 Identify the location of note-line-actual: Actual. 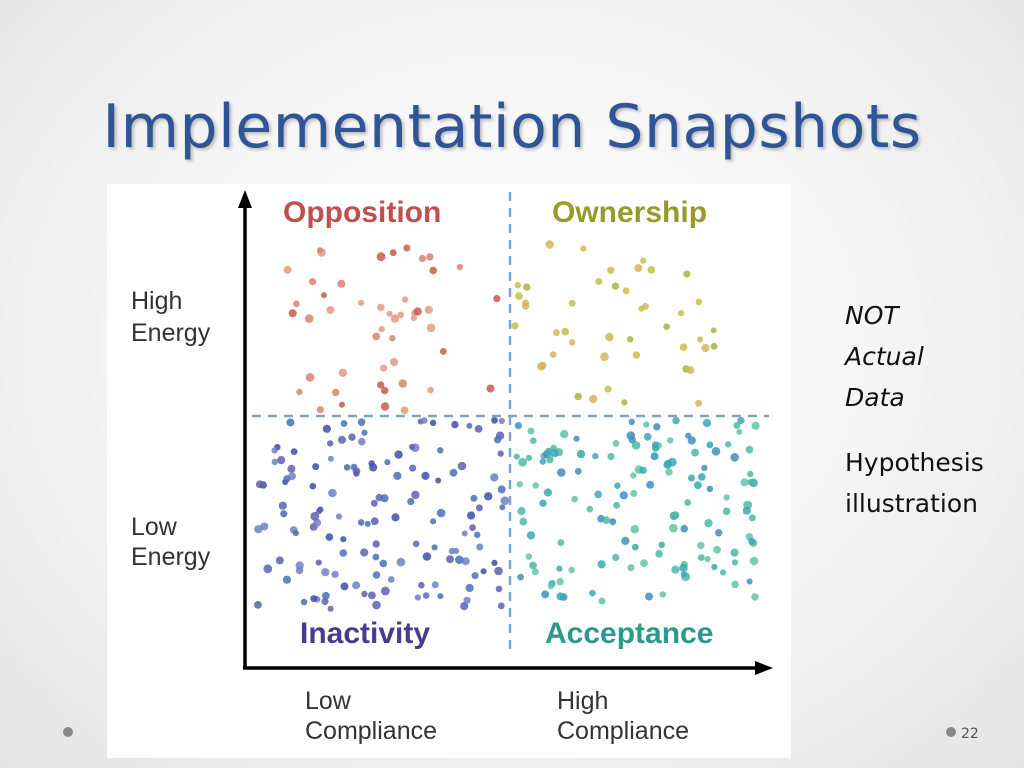
(884, 356).